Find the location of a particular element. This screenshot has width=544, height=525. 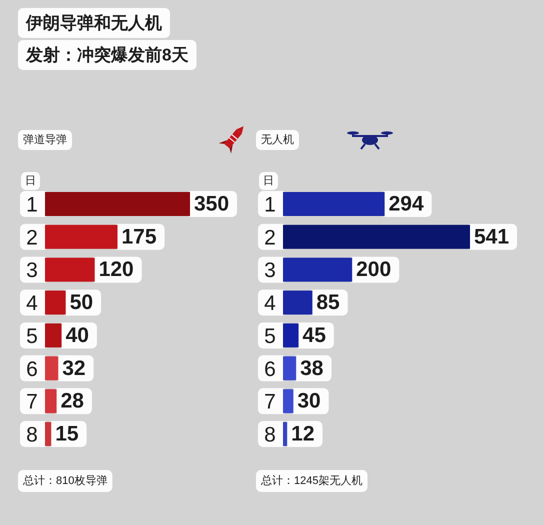

data-label: 15 is located at coordinates (67, 434).